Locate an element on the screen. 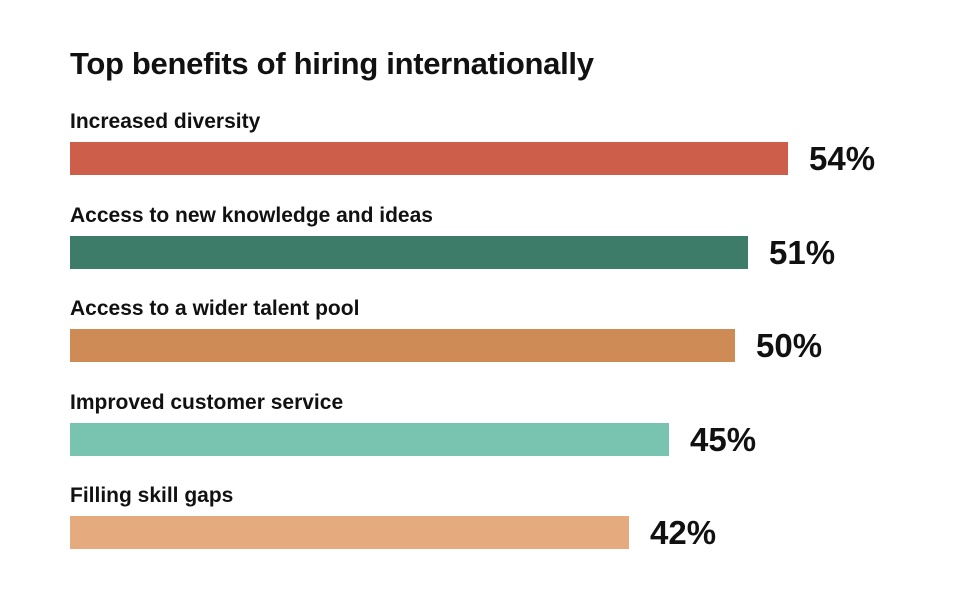 This screenshot has height=616, width=960. category-label: Increased diversity is located at coordinates (165, 121).